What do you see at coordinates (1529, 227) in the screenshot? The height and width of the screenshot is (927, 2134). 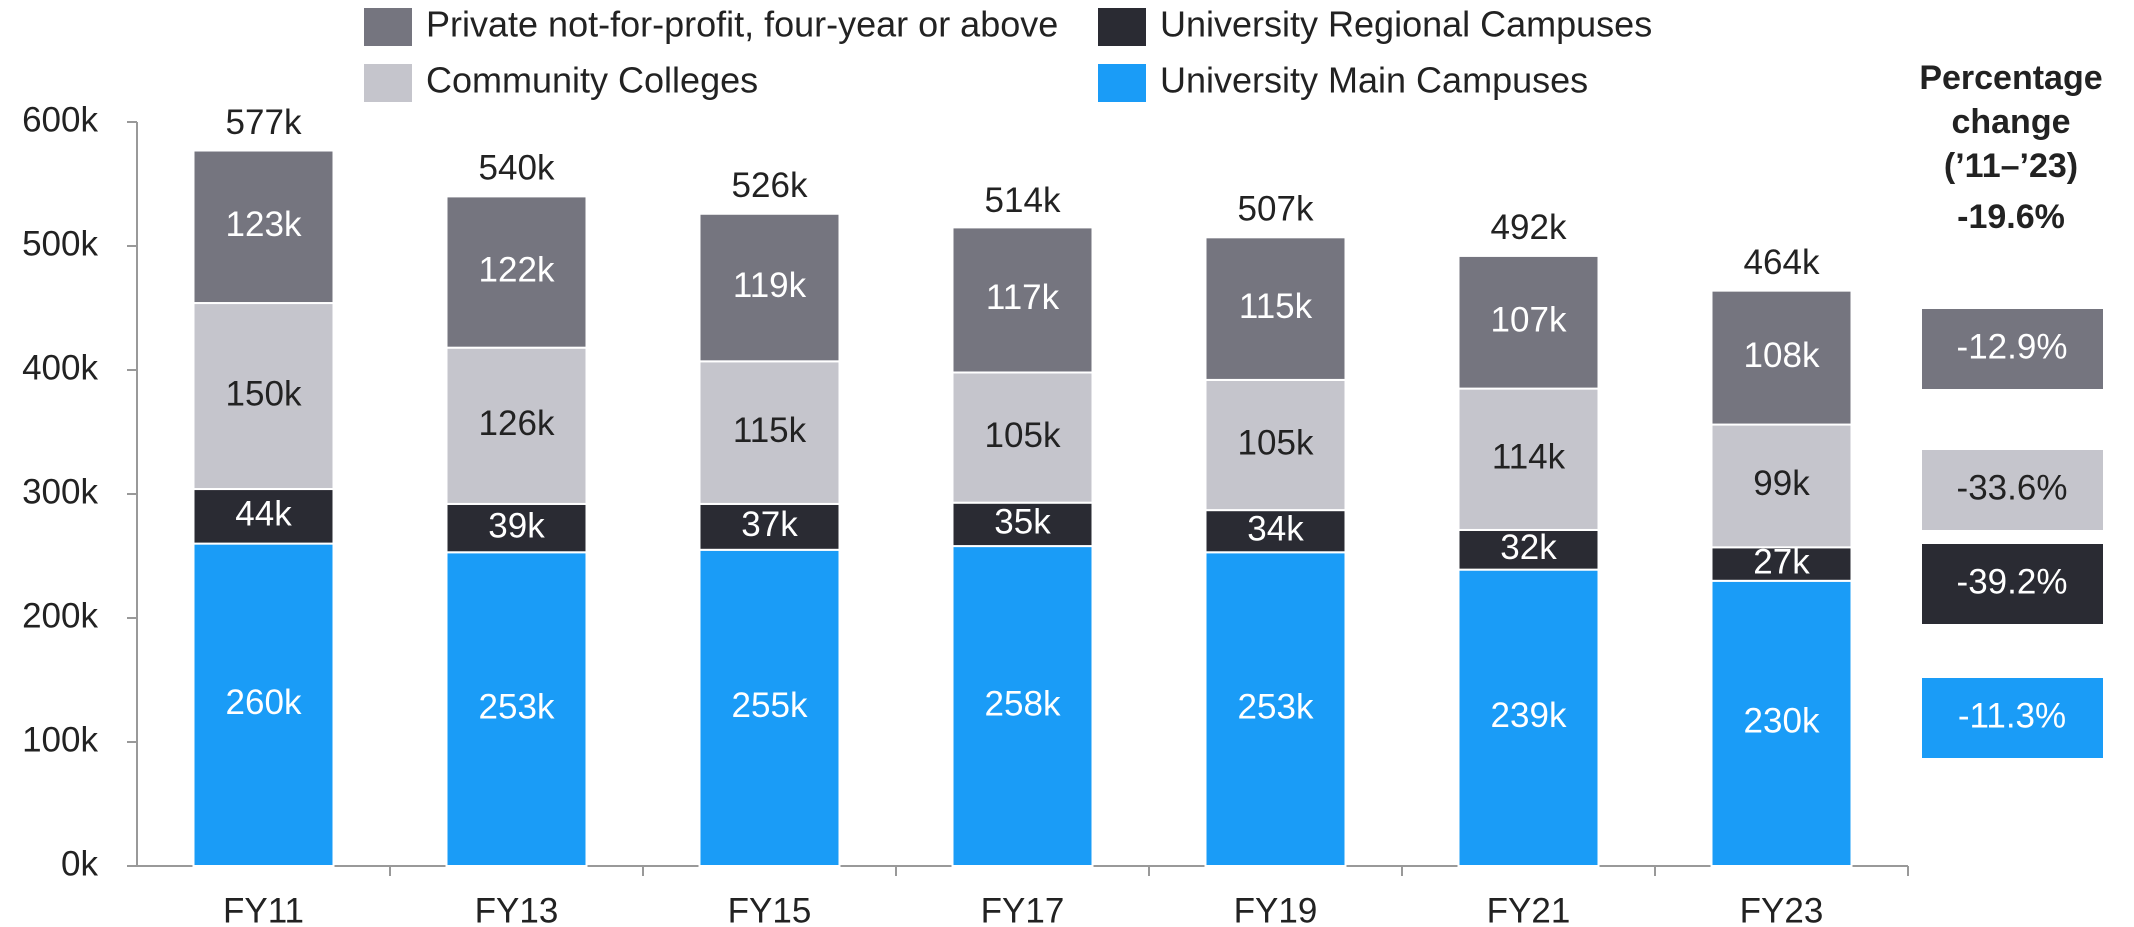 I see `total-label: 492k` at bounding box center [1529, 227].